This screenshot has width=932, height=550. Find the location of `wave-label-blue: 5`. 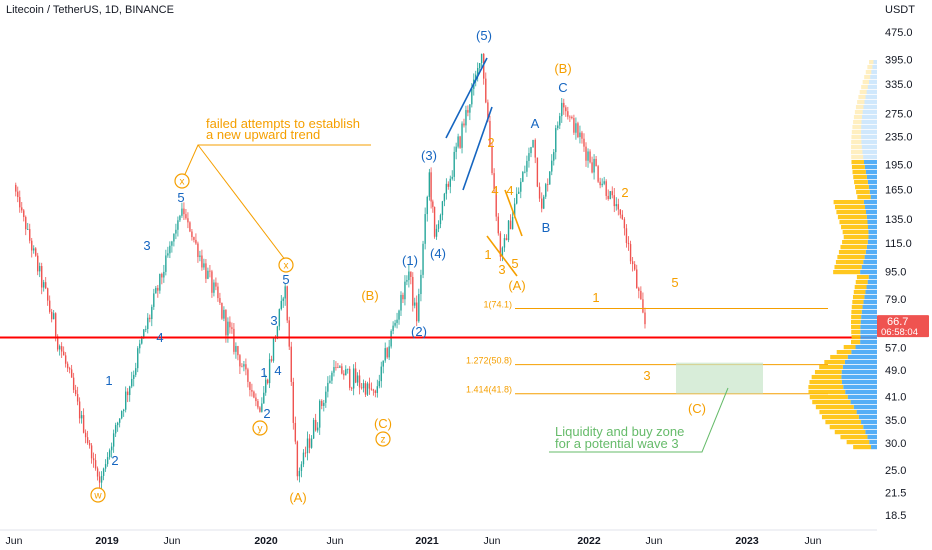

wave-label-blue: 5 is located at coordinates (180, 197).